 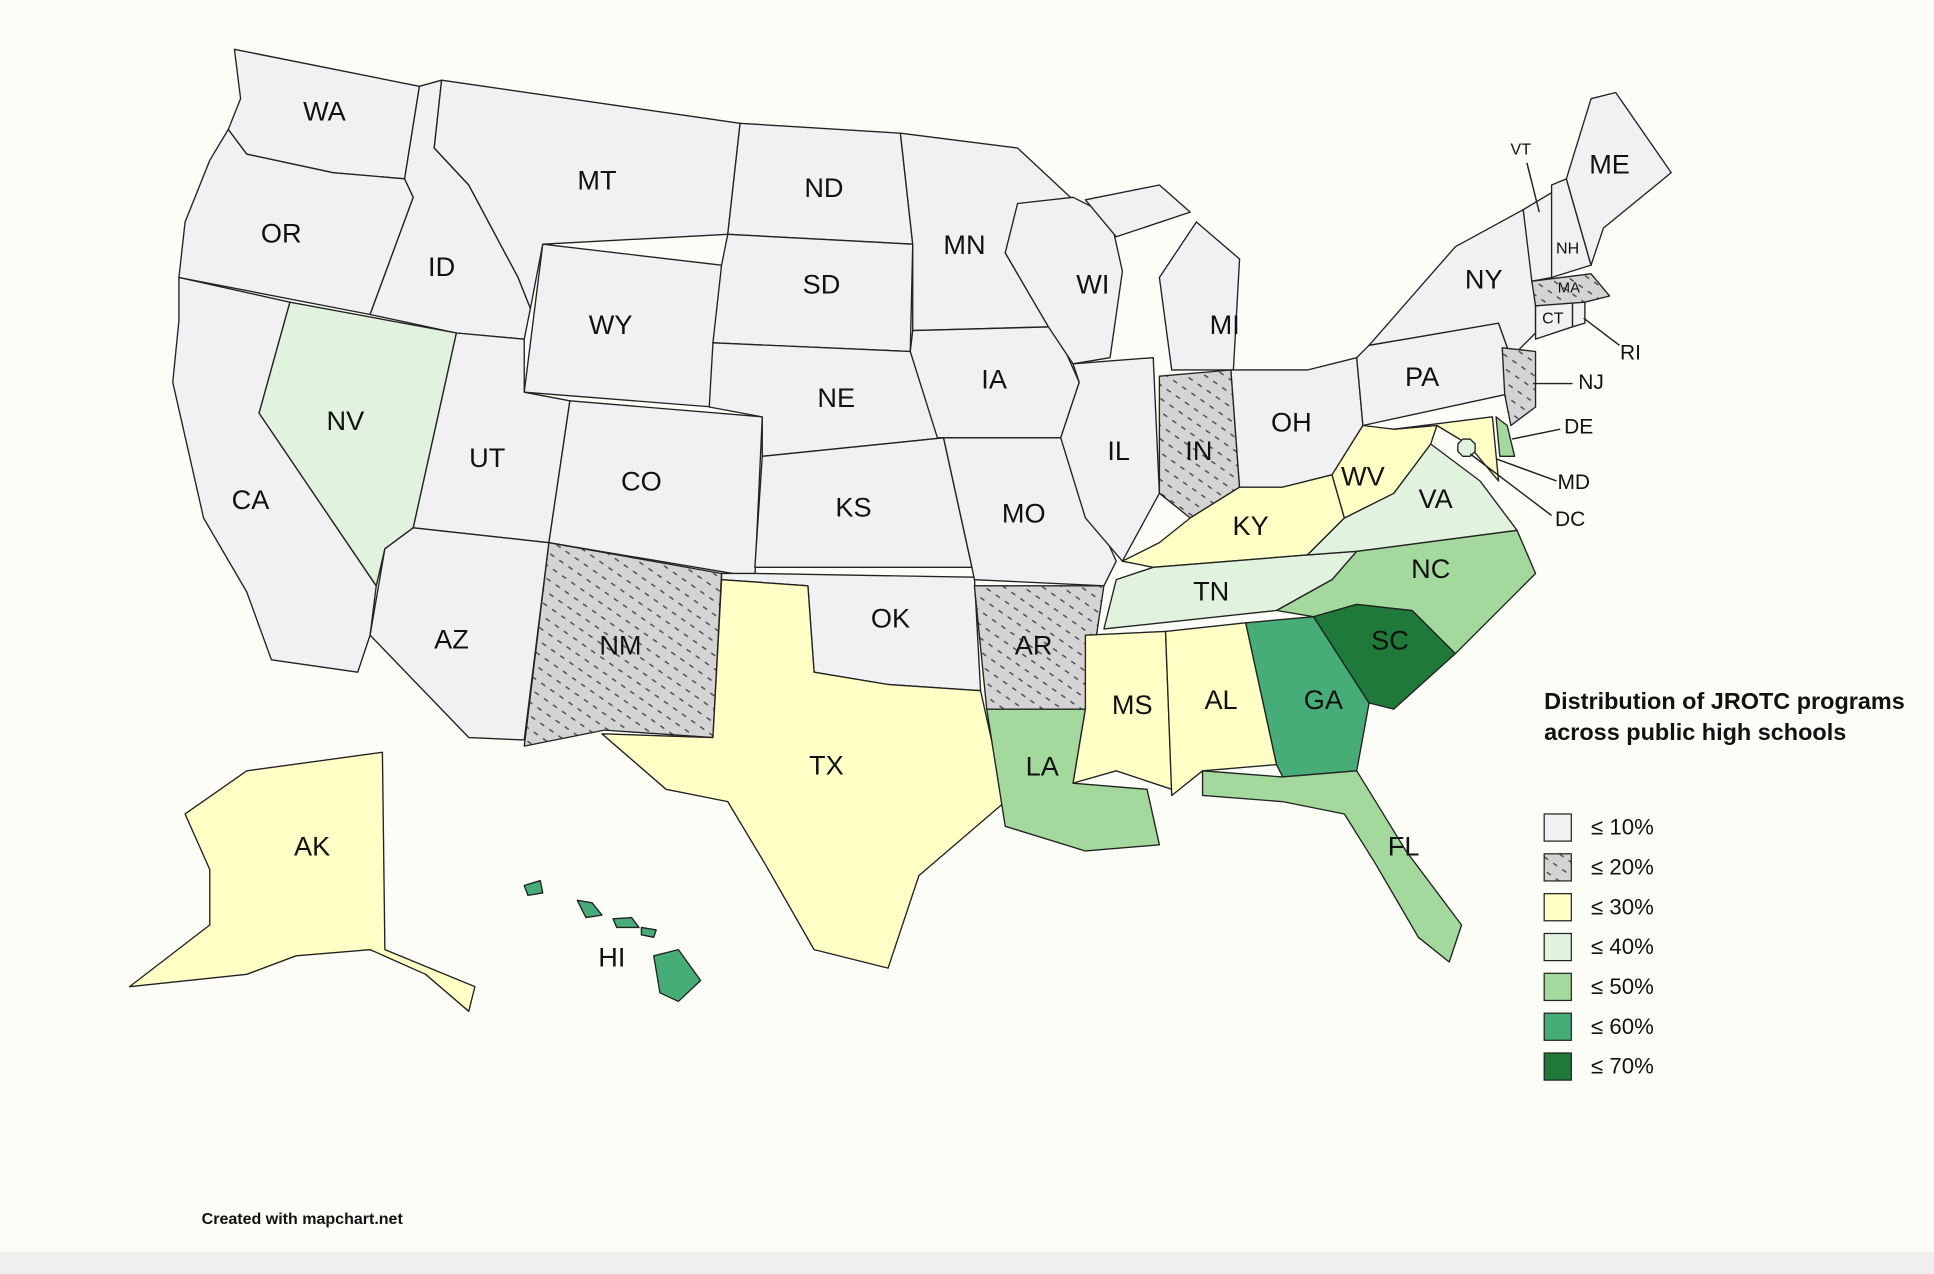 I want to click on state-label: PA, so click(x=1422, y=376).